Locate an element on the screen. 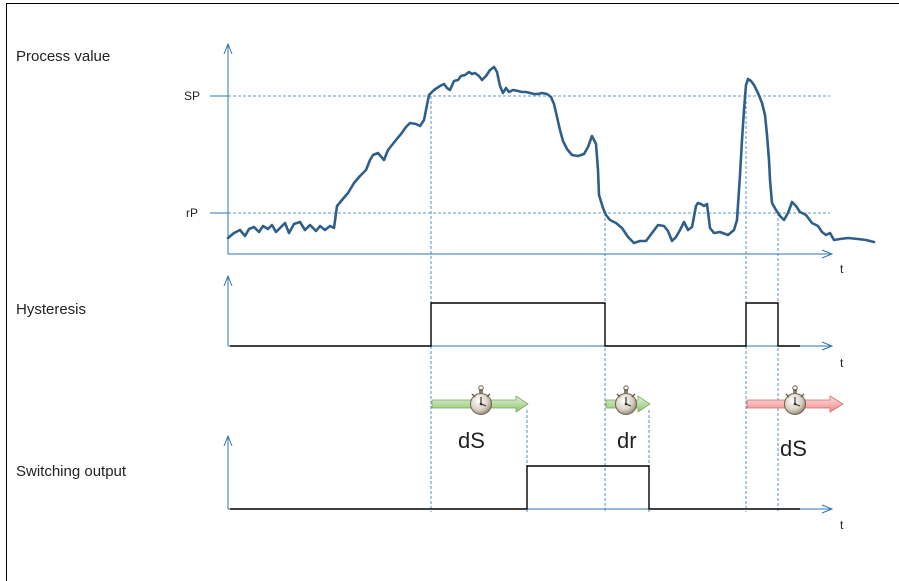  switch-delay-label-1: dS is located at coordinates (471, 440).